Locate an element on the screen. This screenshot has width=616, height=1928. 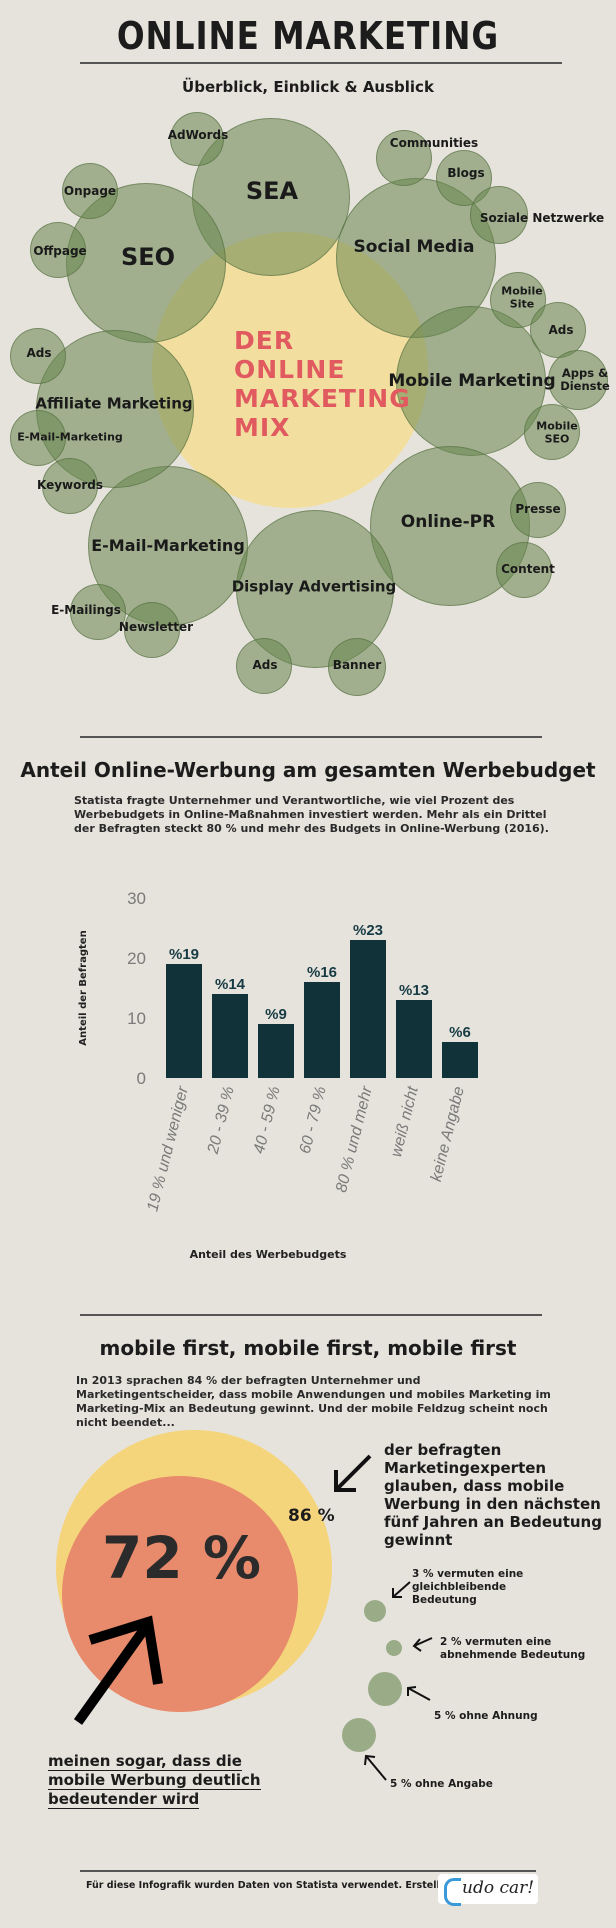
logo-text: udo car! is located at coordinates (498, 1888).